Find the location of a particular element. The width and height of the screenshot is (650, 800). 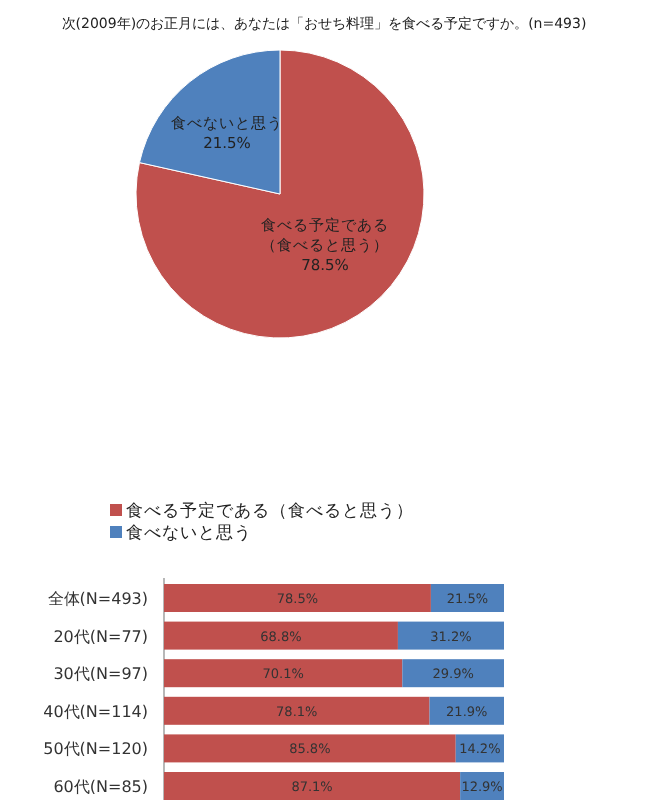

y-tick-label: 全体(N=493) is located at coordinates (97, 599).